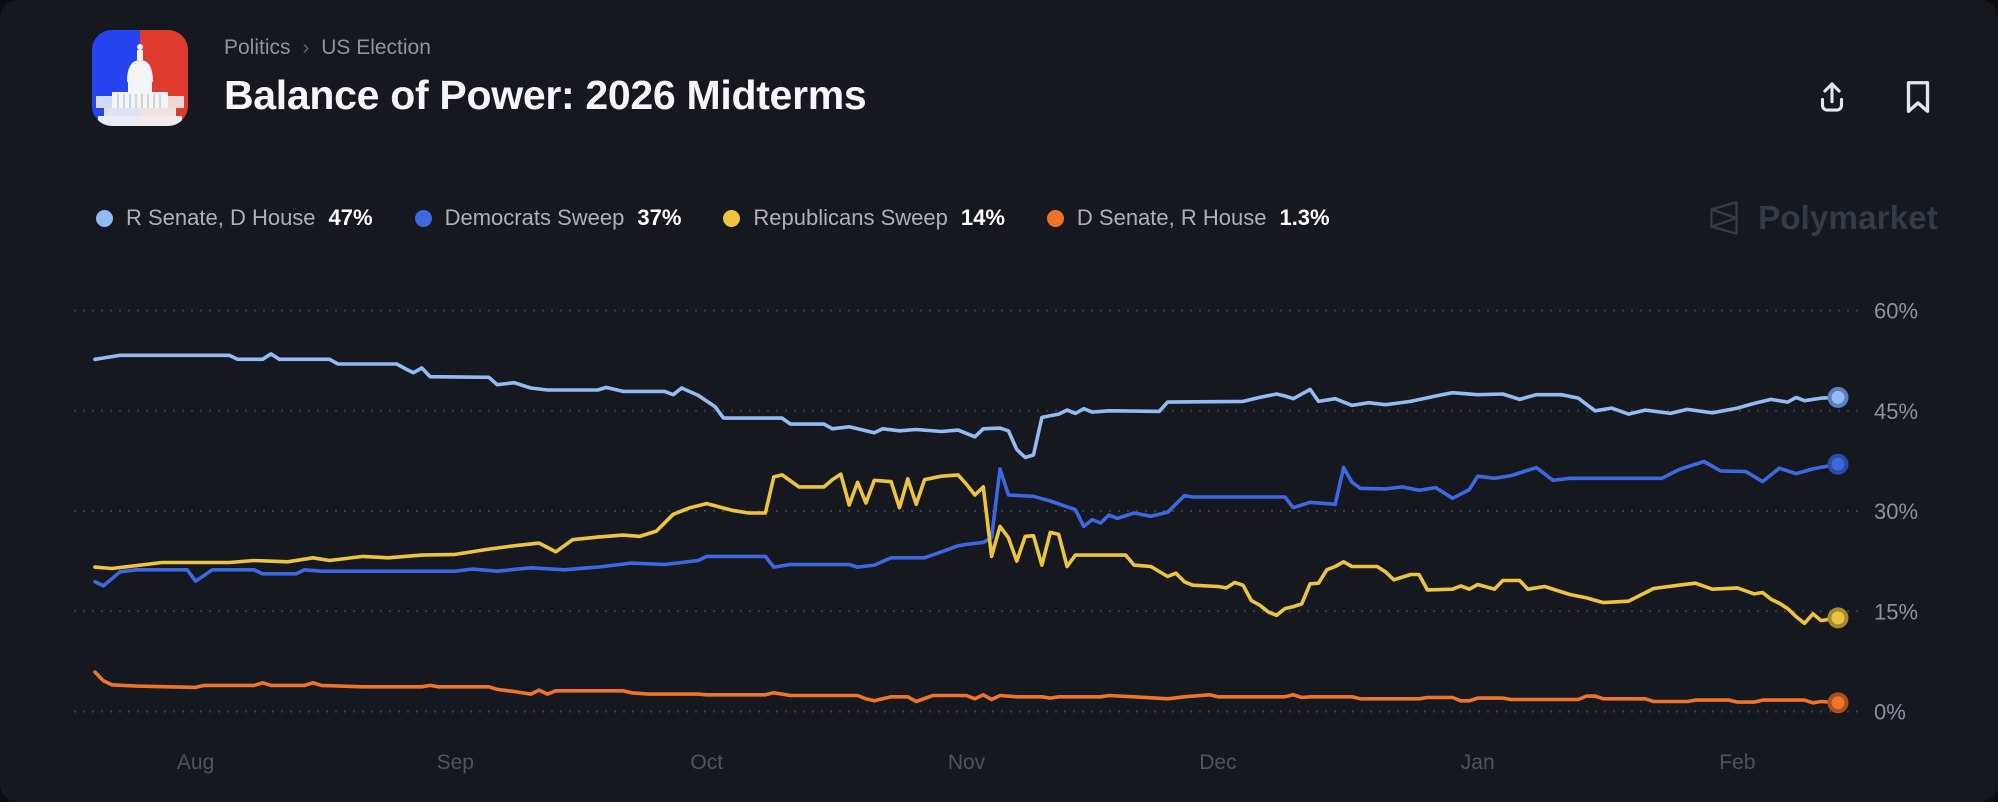  Describe the element at coordinates (966, 406) in the screenshot. I see `series-line-r-senate-d-house` at that location.